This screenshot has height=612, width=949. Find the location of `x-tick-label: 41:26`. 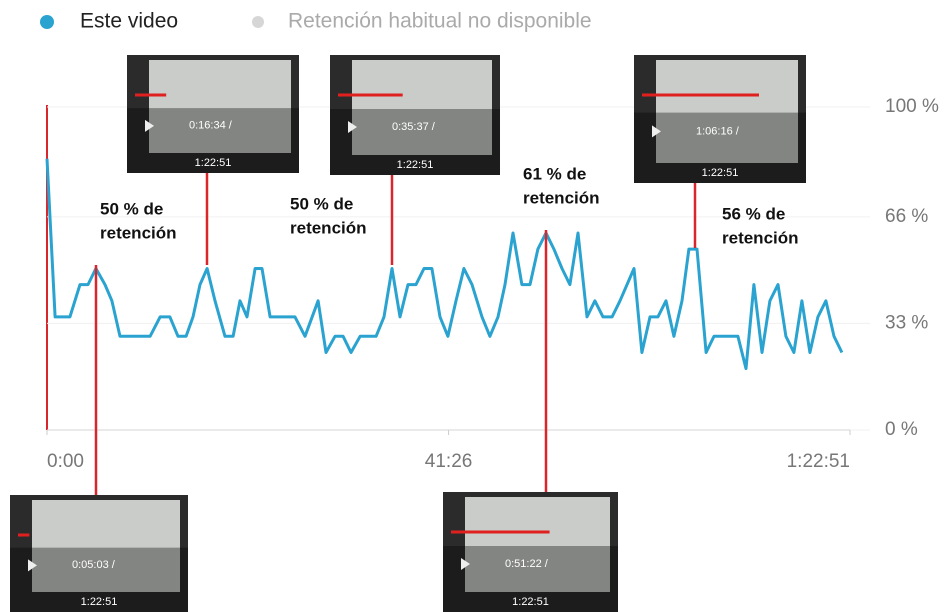

x-tick-label: 41:26 is located at coordinates (449, 461).